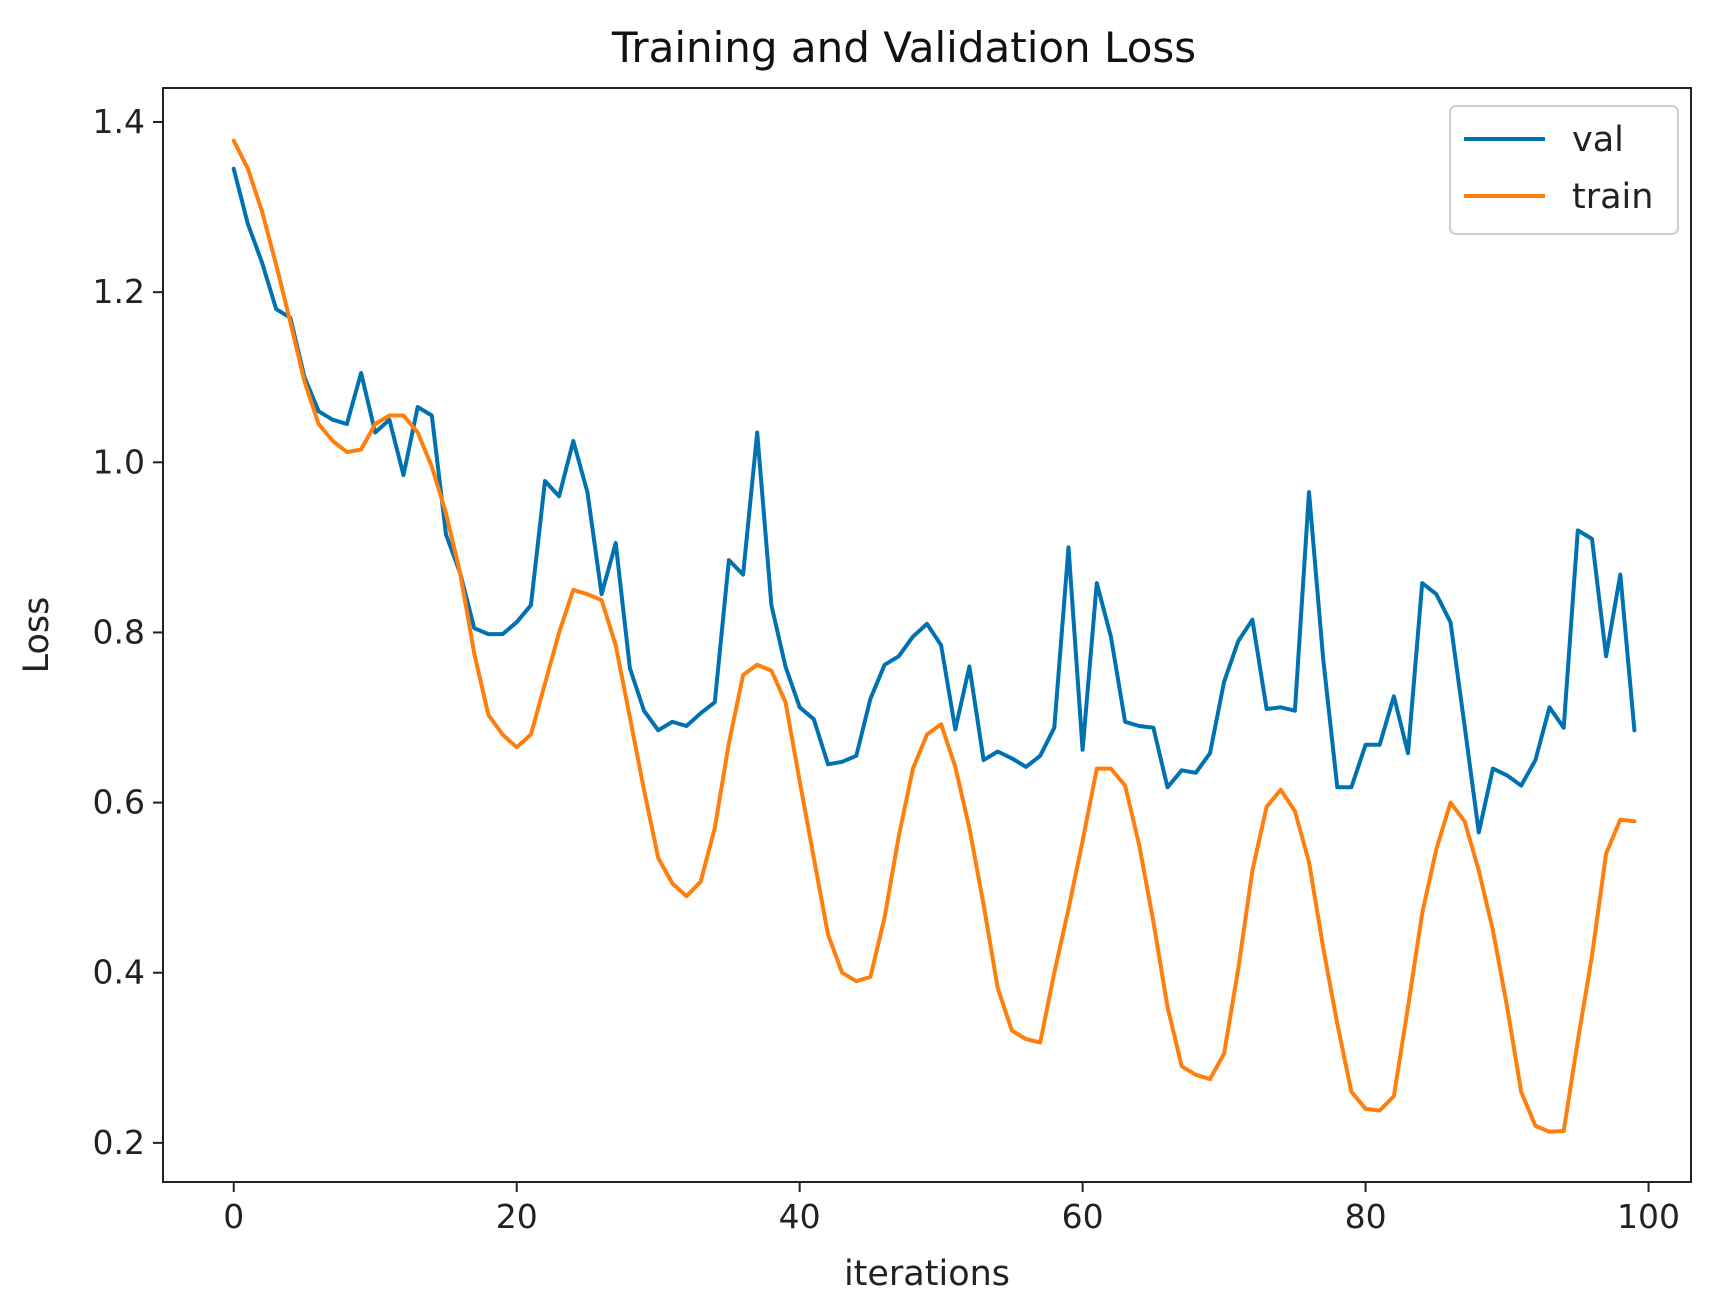 The image size is (1717, 1313). What do you see at coordinates (1612, 197) in the screenshot?
I see `legend-label-train: train` at bounding box center [1612, 197].